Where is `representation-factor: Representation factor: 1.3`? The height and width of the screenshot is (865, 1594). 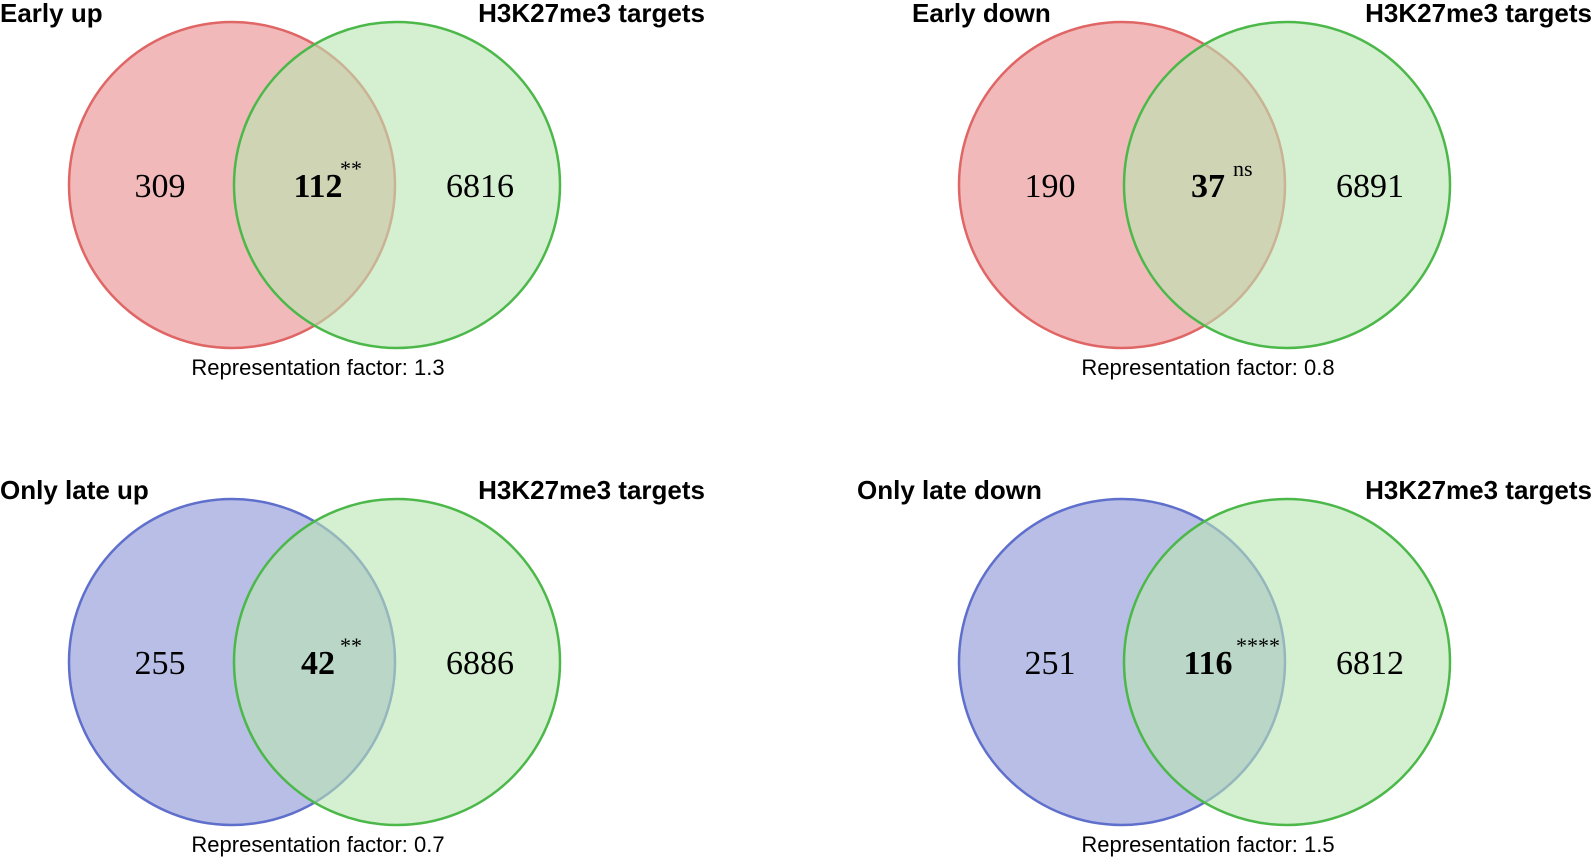 representation-factor: Representation factor: 1.3 is located at coordinates (317, 367).